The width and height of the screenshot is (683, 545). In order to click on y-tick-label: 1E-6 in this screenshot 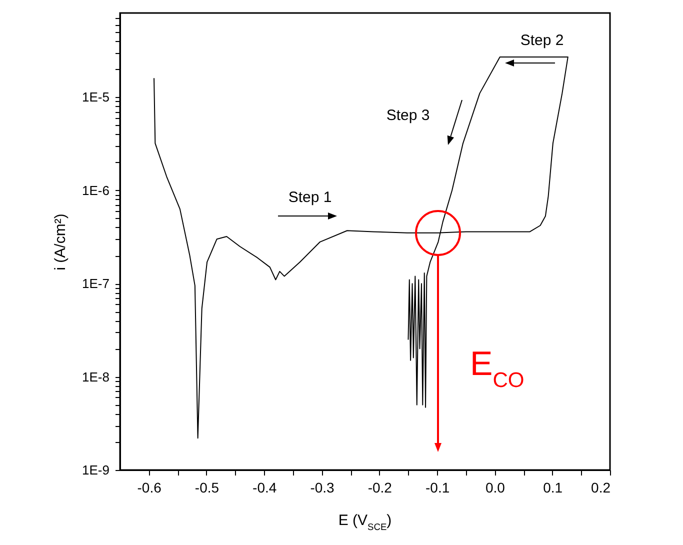, I will do `click(96, 190)`.